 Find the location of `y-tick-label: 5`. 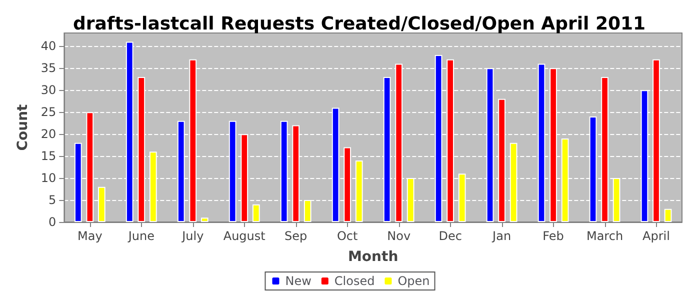

y-tick-label: 5 is located at coordinates (52, 200).